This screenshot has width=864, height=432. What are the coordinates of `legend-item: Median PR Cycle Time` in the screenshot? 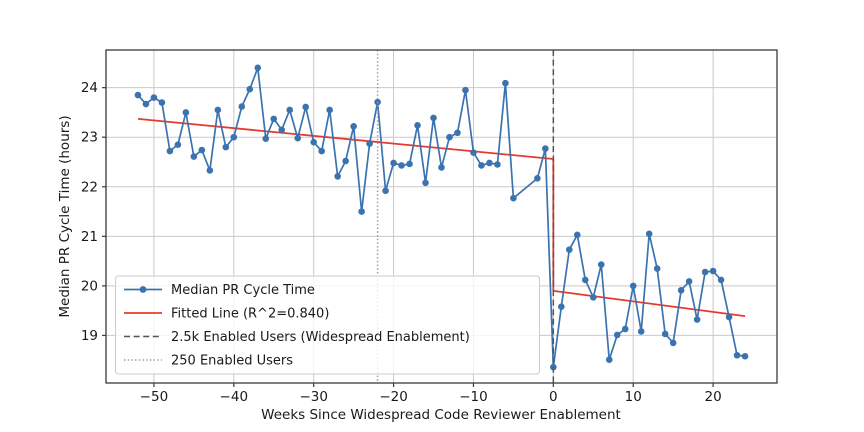 It's located at (219, 290).